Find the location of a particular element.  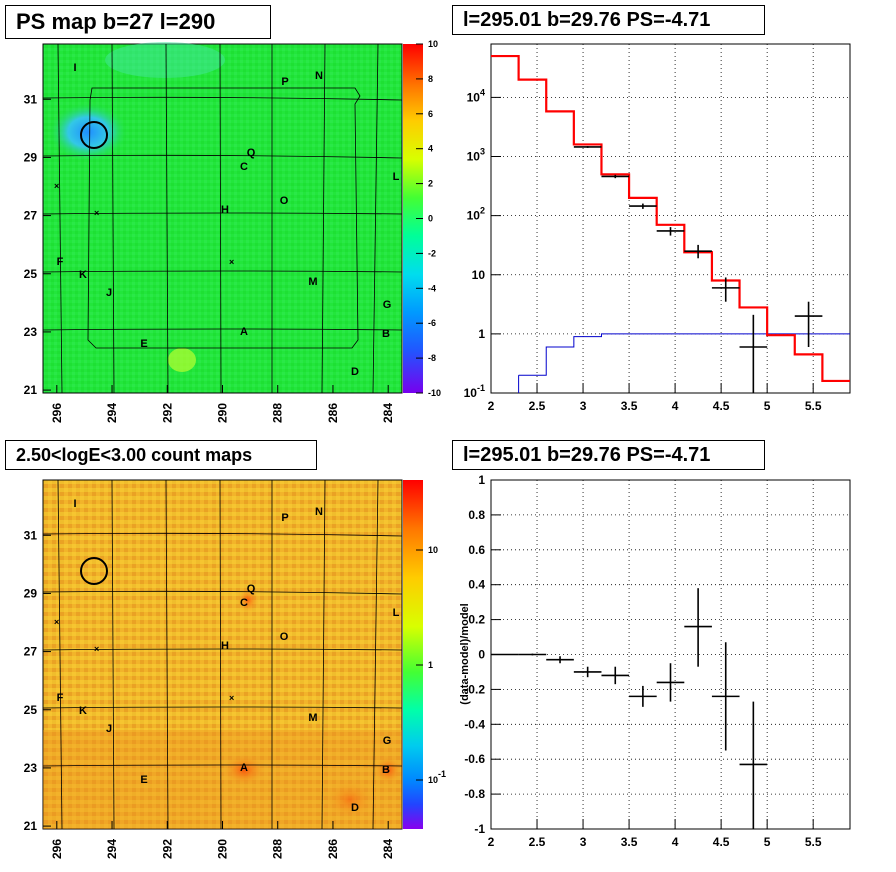

background-step-line is located at coordinates (684, 354).